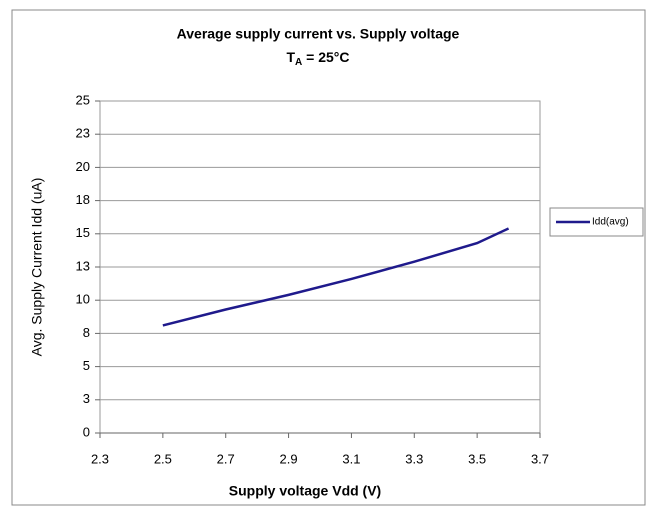 This screenshot has width=657, height=514. Describe the element at coordinates (477, 458) in the screenshot. I see `x-tick-label: 3.5` at that location.